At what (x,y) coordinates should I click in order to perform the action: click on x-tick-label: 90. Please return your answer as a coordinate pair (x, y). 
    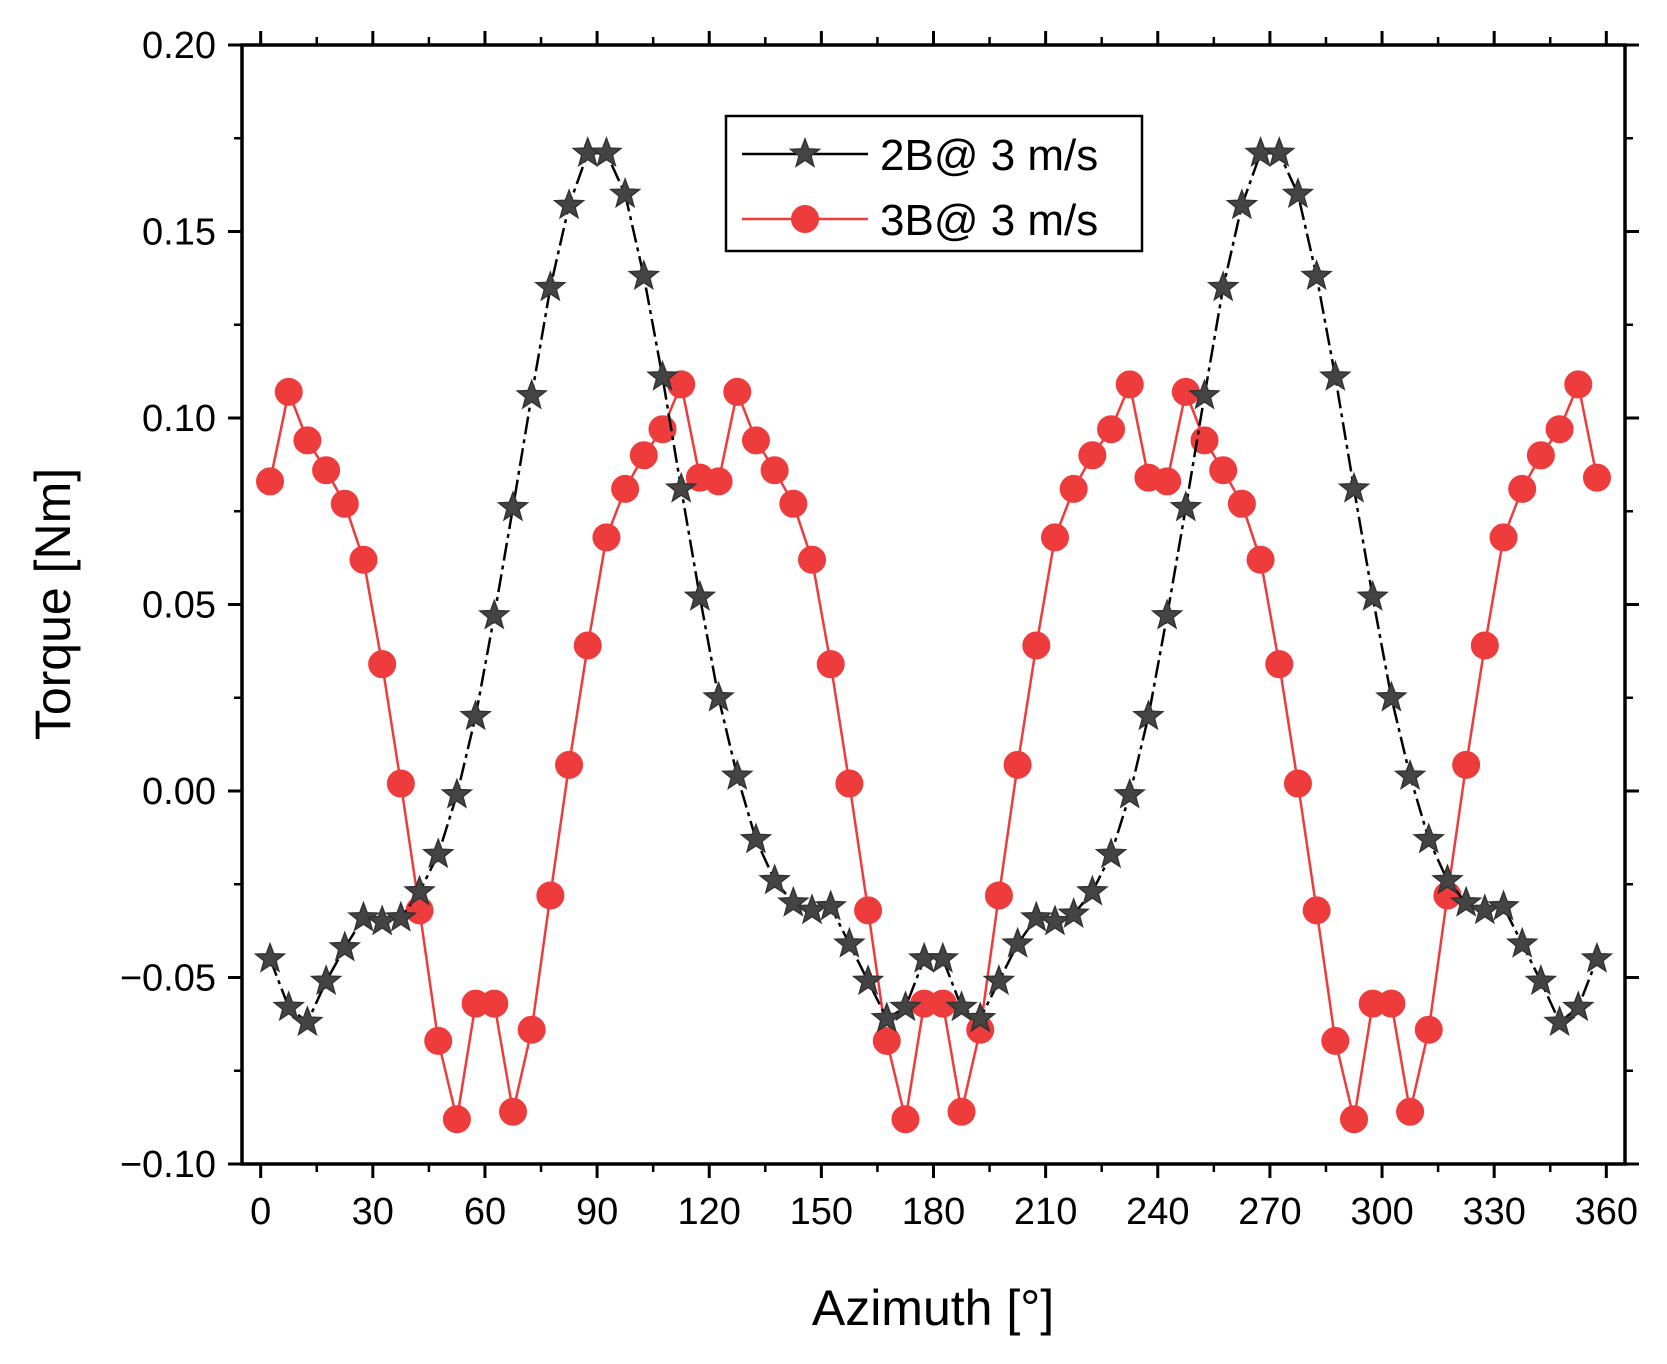
    Looking at the image, I should click on (597, 1212).